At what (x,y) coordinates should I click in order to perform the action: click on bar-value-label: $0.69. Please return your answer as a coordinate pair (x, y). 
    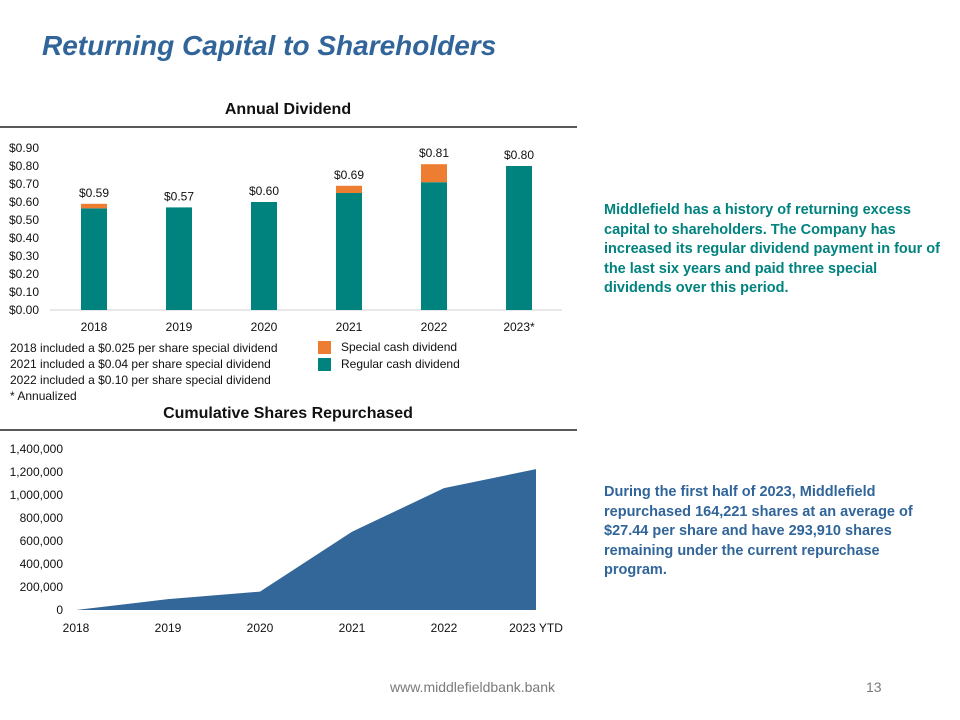
    Looking at the image, I should click on (349, 175).